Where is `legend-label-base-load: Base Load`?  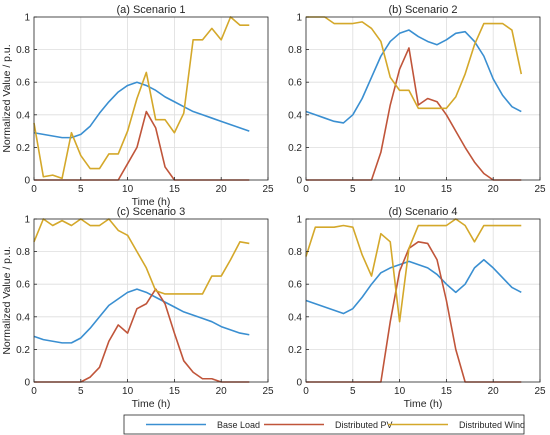
legend-label-base-load: Base Load is located at coordinates (238, 425).